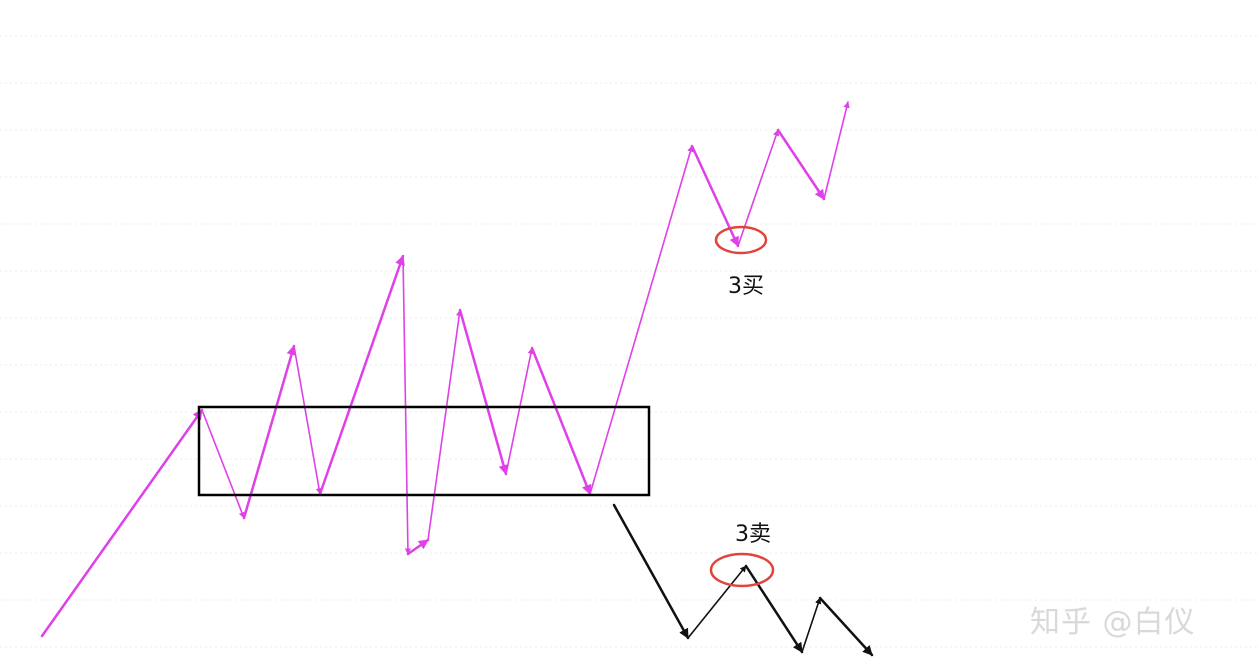  I want to click on zhihu-watermark: 知乎 @白仪, so click(1113, 622).